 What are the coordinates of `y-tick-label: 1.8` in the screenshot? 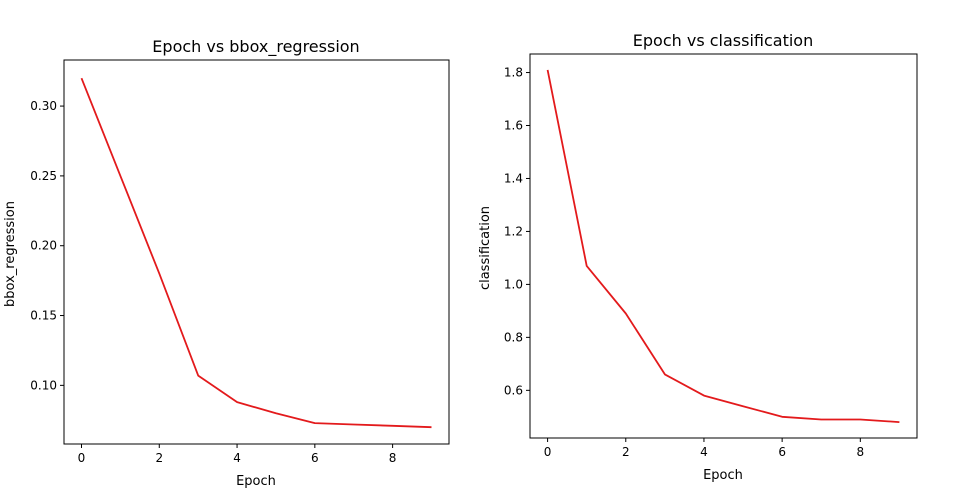 It's located at (513, 73).